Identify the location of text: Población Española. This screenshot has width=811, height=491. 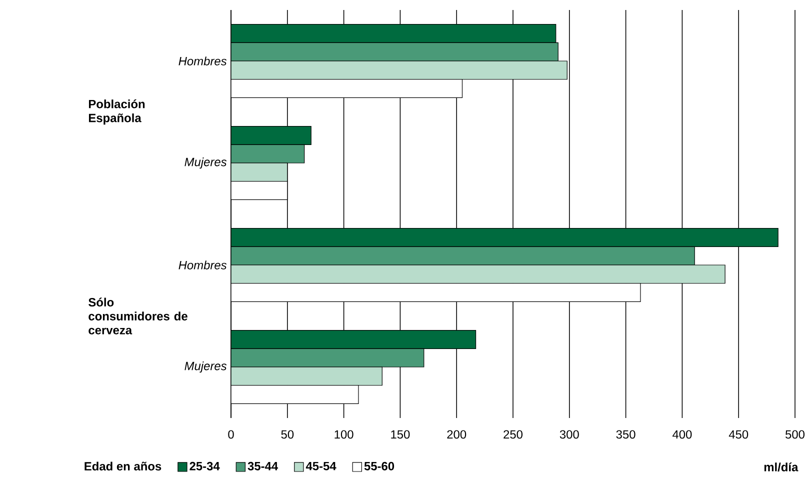
(116, 112).